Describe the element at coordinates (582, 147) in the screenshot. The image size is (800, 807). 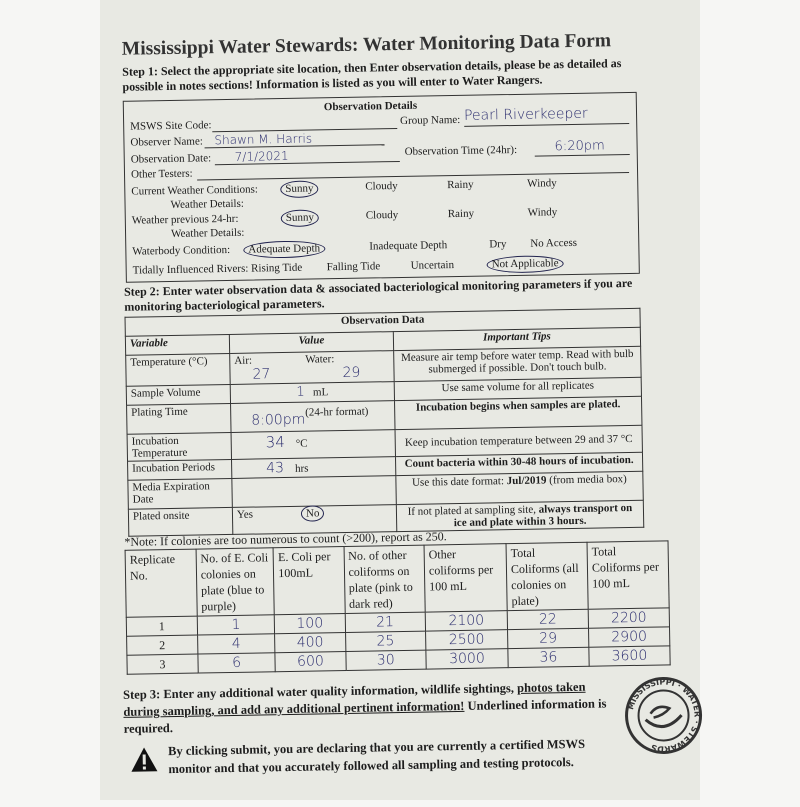
I see `observation-time-field: 6:20pm` at that location.